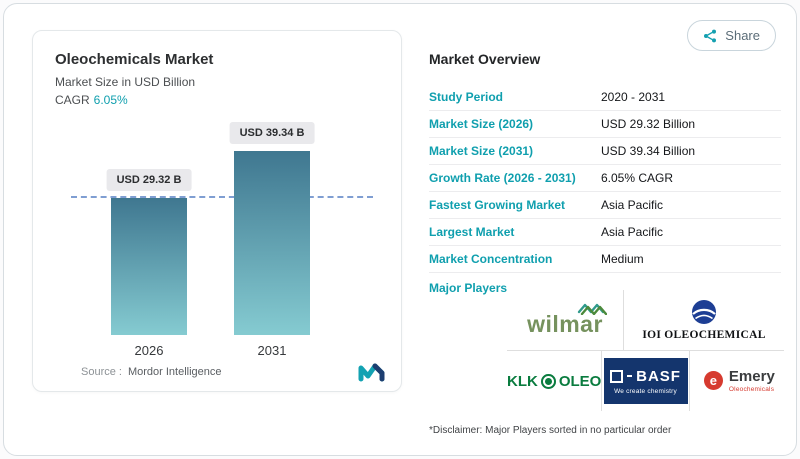  I want to click on share-icon, so click(710, 35).